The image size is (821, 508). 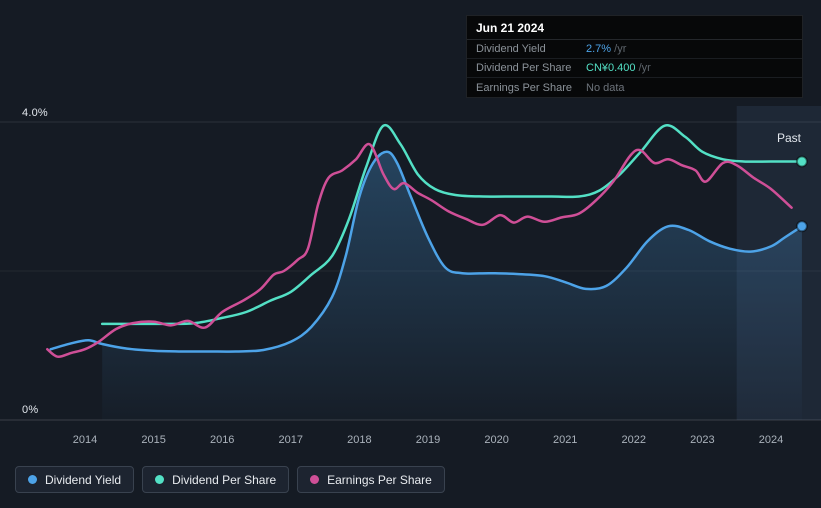 I want to click on tooltip-row-value: No data, so click(x=605, y=87).